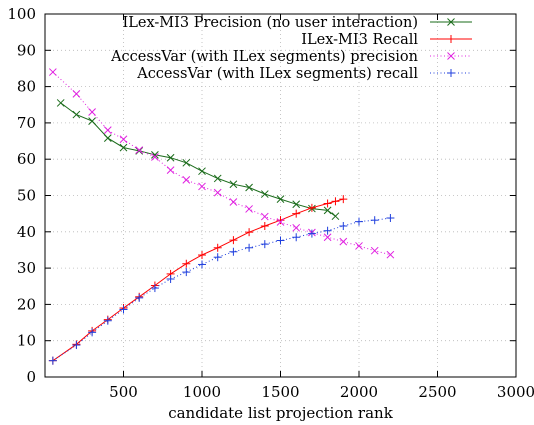 The image size is (534, 425). Describe the element at coordinates (359, 40) in the screenshot. I see `legend-label: ILex-MI3 Recall` at that location.